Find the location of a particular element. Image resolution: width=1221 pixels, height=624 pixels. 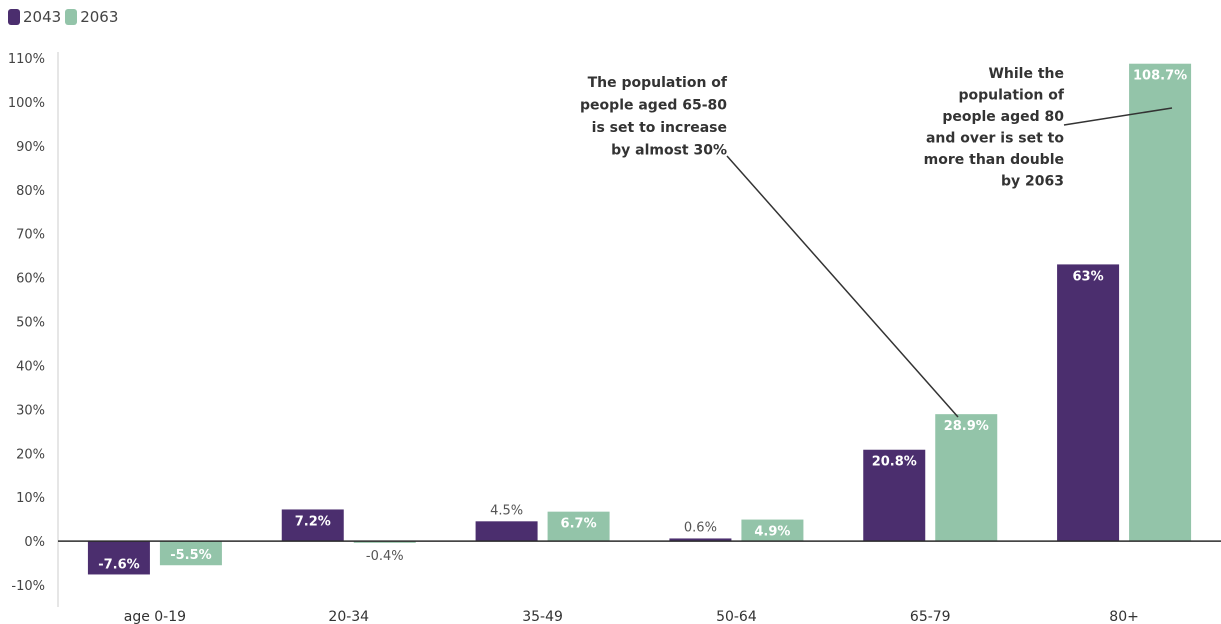

bar-value-label: 28.9% is located at coordinates (966, 426).